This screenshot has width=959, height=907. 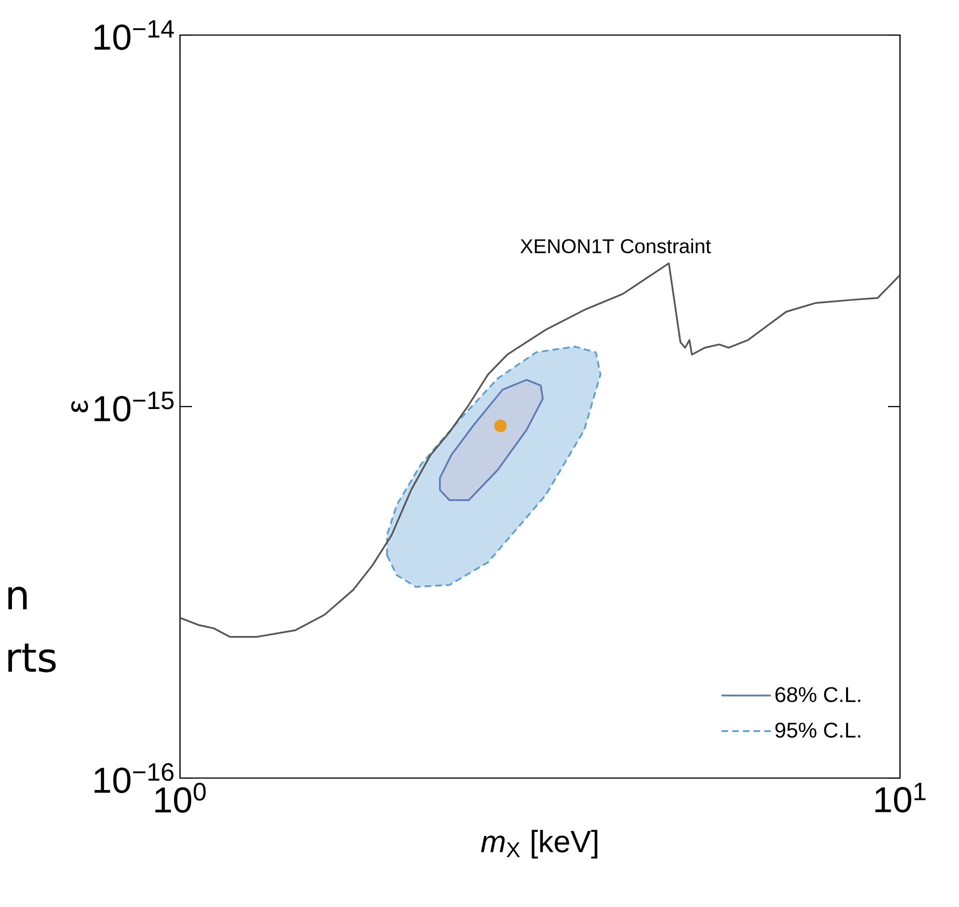 I want to click on legend-label: 95% C.L., so click(x=817, y=730).